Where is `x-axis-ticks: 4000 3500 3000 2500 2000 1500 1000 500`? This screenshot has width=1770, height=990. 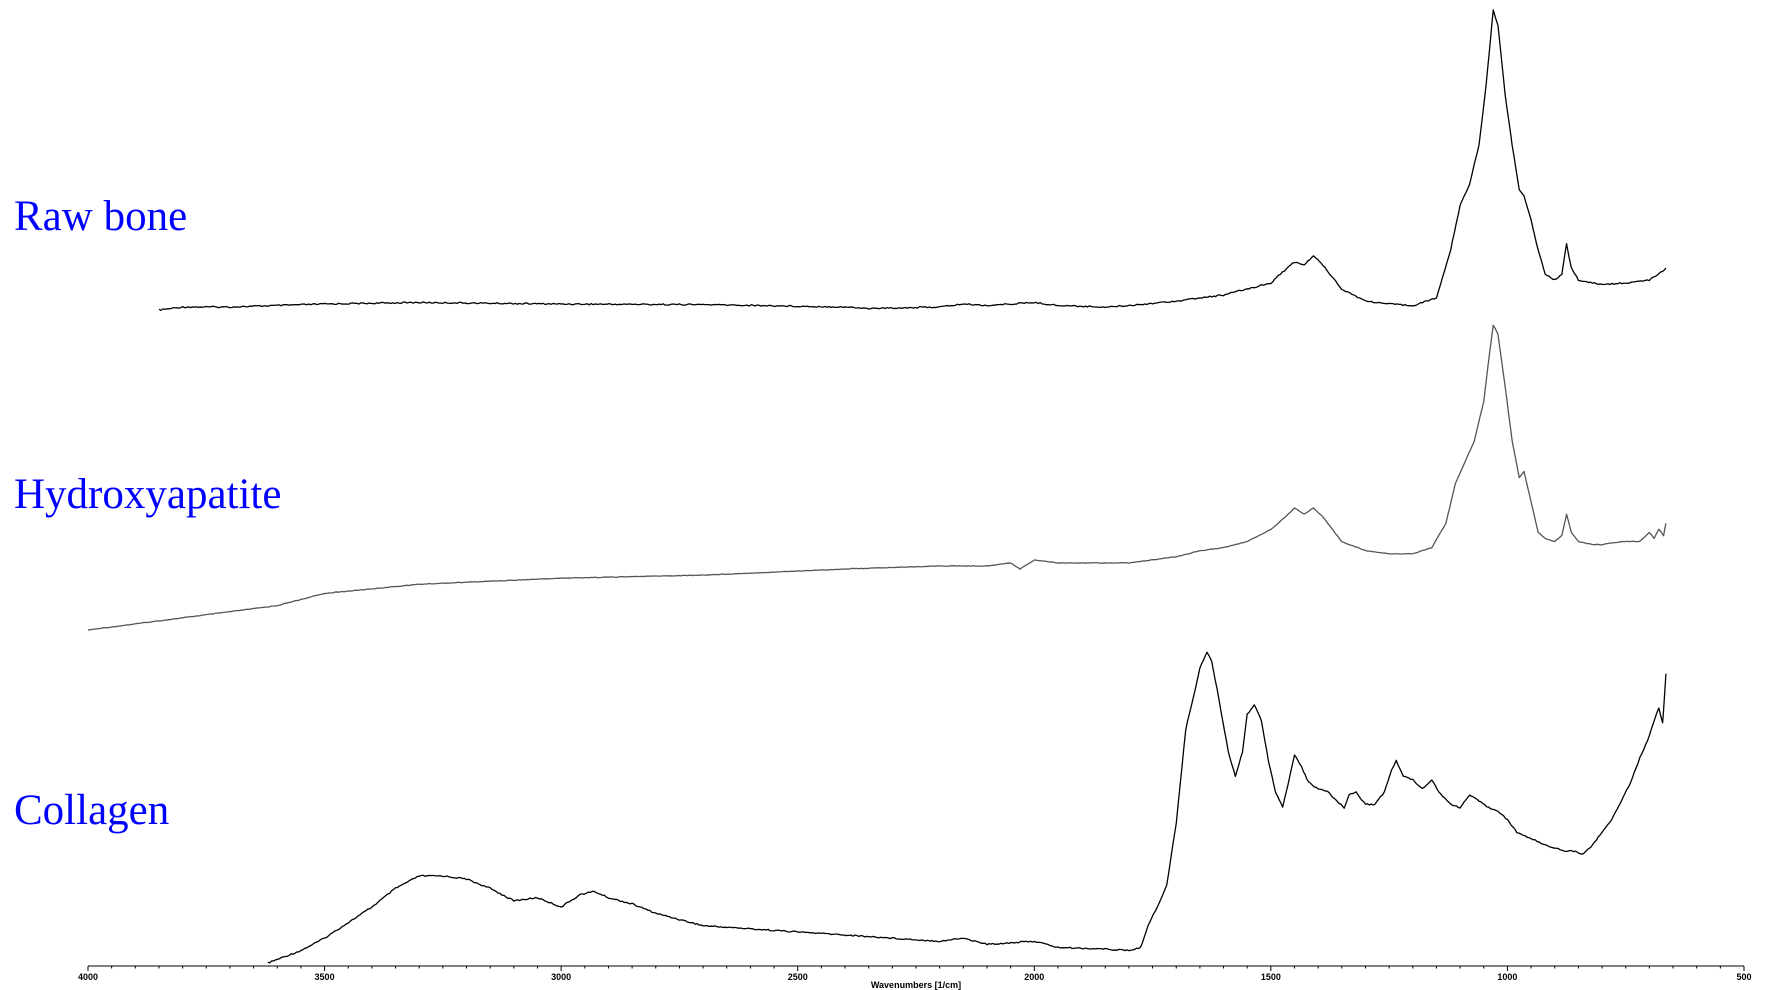
x-axis-ticks: 4000 3500 3000 2500 2000 1500 1000 500 is located at coordinates (915, 974).